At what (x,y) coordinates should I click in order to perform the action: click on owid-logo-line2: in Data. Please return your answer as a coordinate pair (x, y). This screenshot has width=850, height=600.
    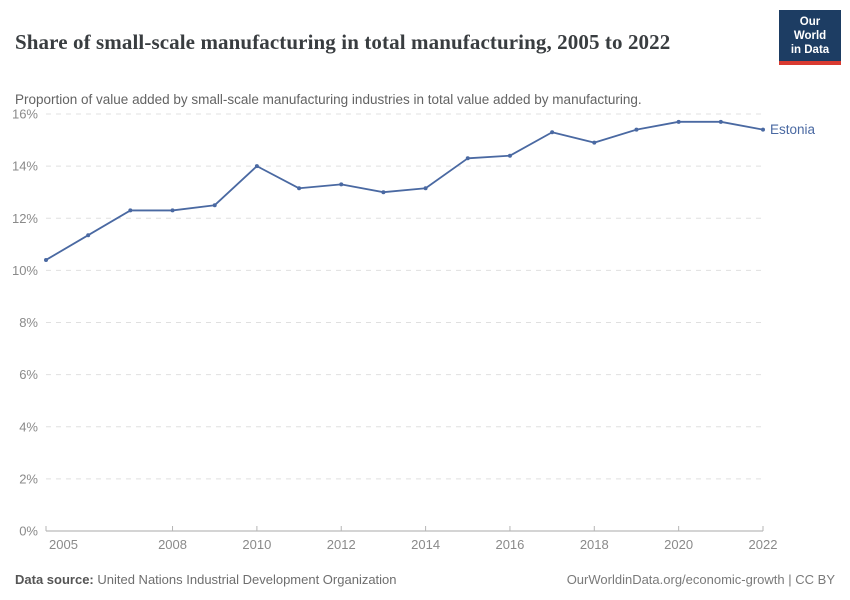
    Looking at the image, I should click on (810, 50).